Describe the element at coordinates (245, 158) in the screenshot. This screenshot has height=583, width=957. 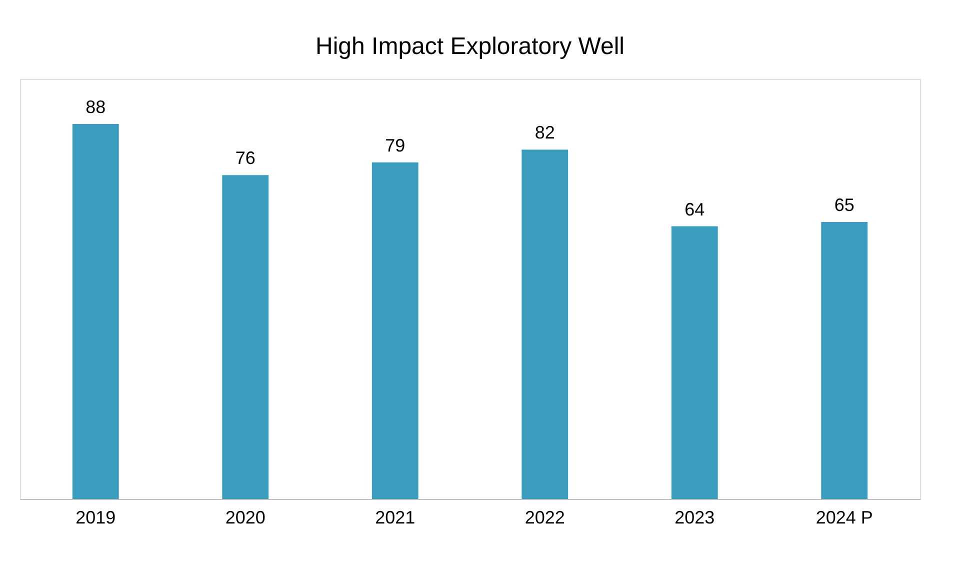
I see `data-label: 76` at that location.